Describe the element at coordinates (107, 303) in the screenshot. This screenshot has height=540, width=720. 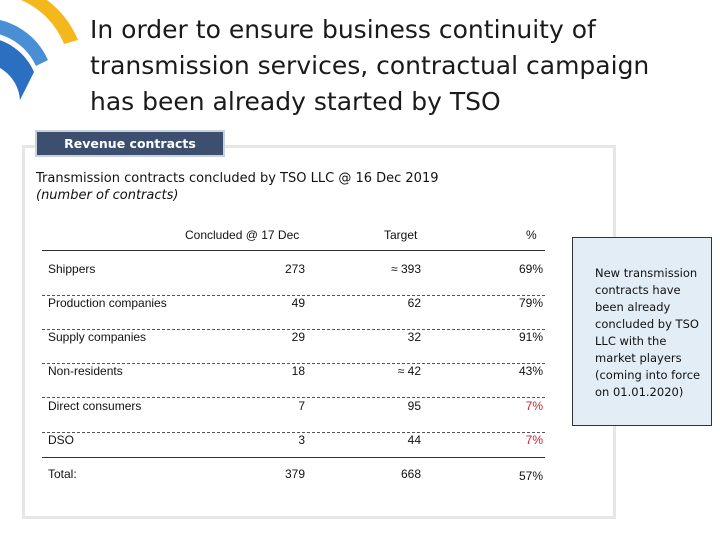
I see `row-name: Production companies` at that location.